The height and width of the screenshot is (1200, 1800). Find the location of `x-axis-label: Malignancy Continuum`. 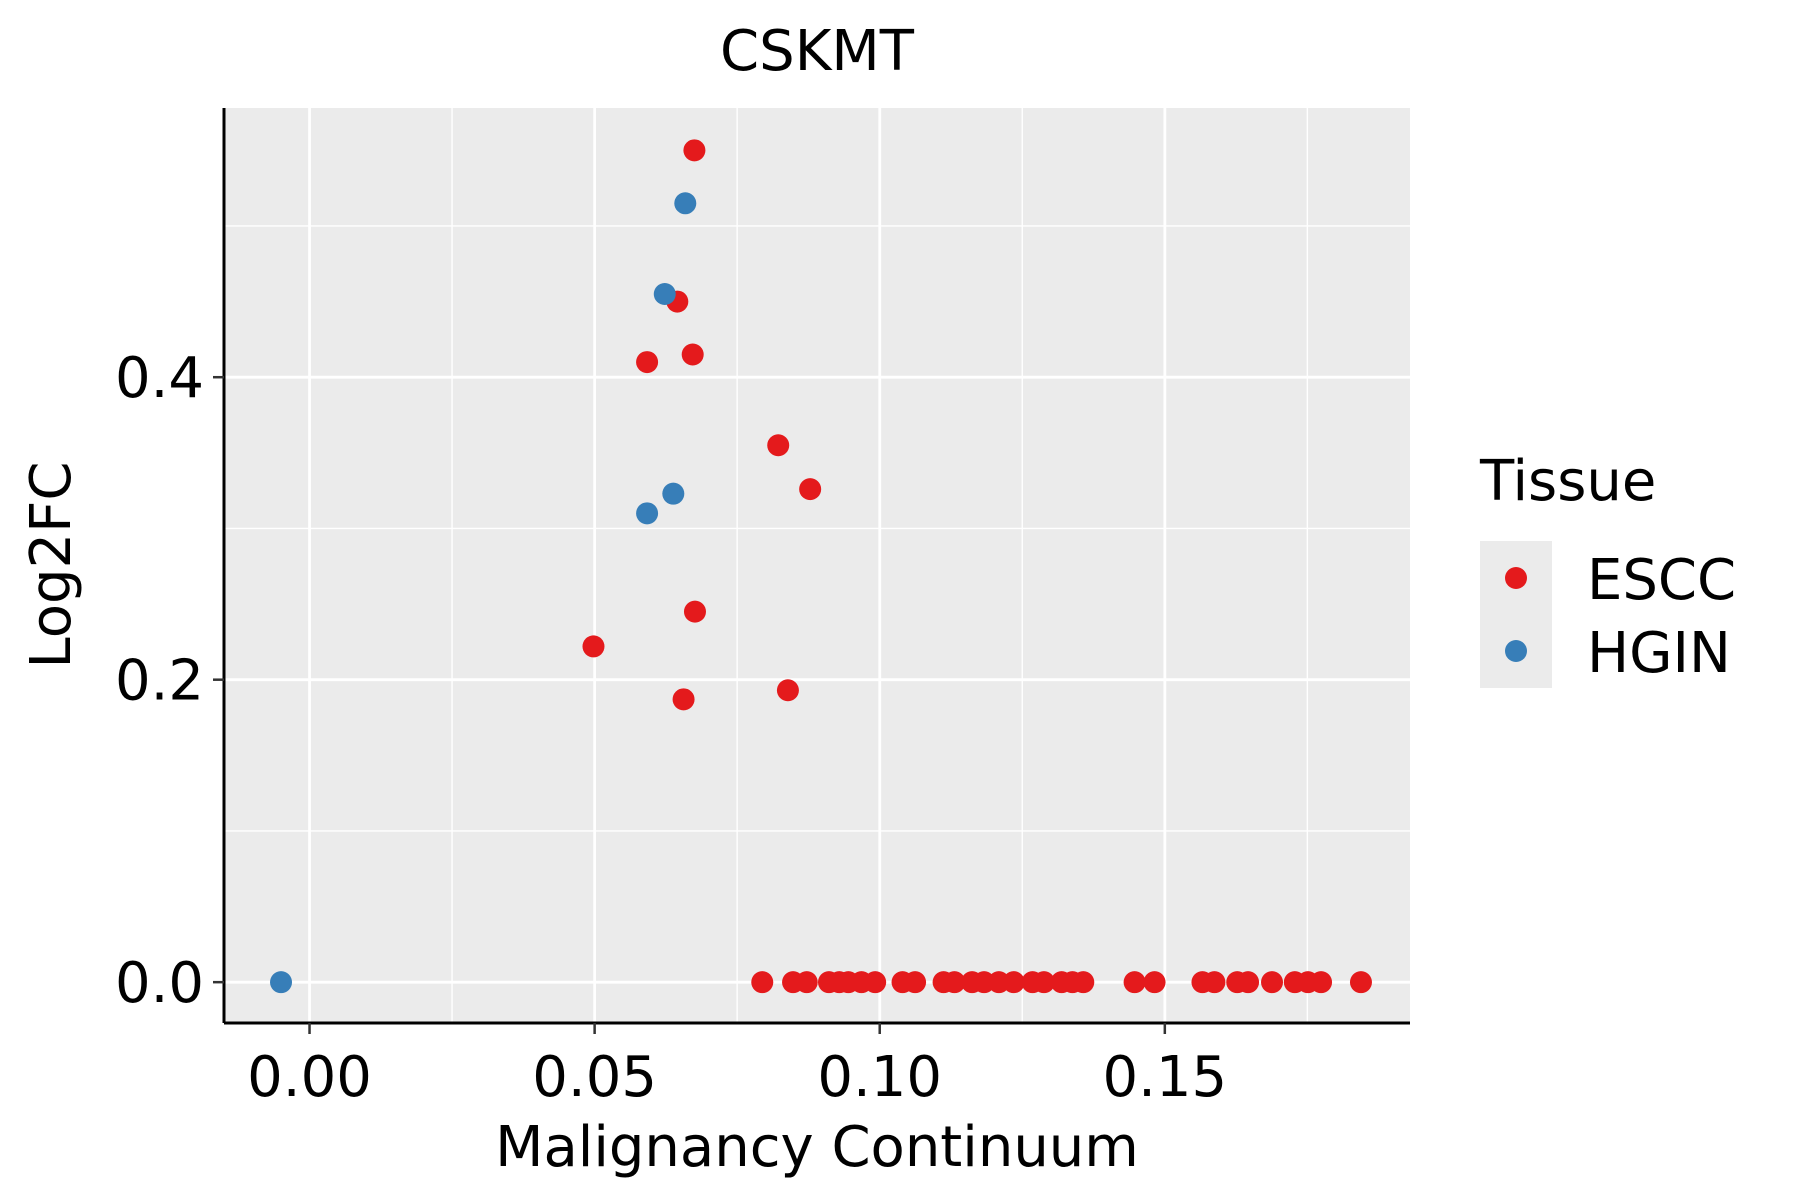

x-axis-label: Malignancy Continuum is located at coordinates (817, 1147).